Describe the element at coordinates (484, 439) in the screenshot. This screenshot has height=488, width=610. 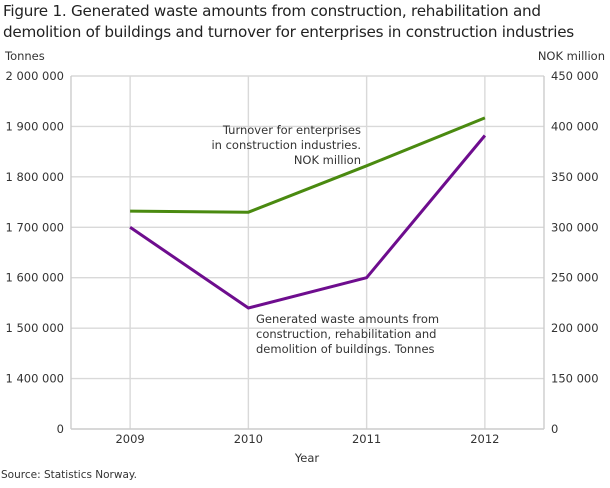
I see `x-axis-tick-label: 2012` at that location.